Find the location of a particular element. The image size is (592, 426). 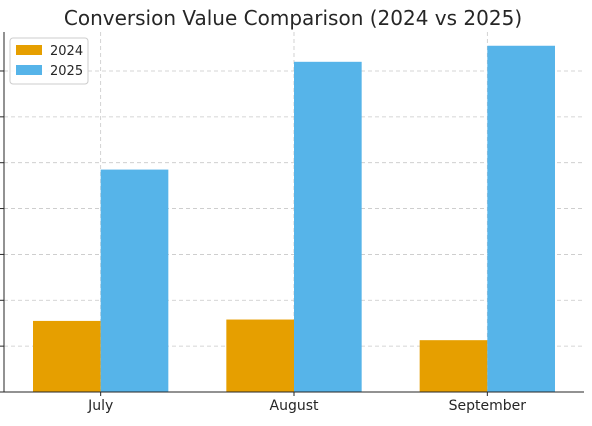

legend: 2024 2025 is located at coordinates (49, 61).